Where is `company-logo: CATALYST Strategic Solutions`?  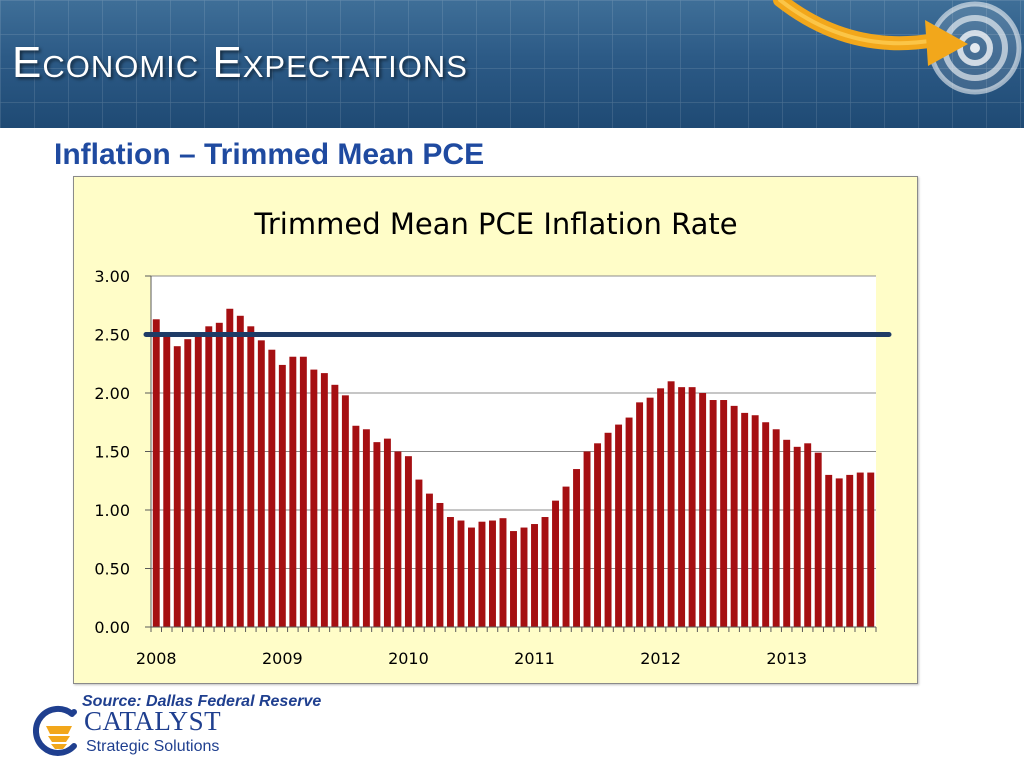
company-logo: CATALYST Strategic Solutions is located at coordinates (138, 734).